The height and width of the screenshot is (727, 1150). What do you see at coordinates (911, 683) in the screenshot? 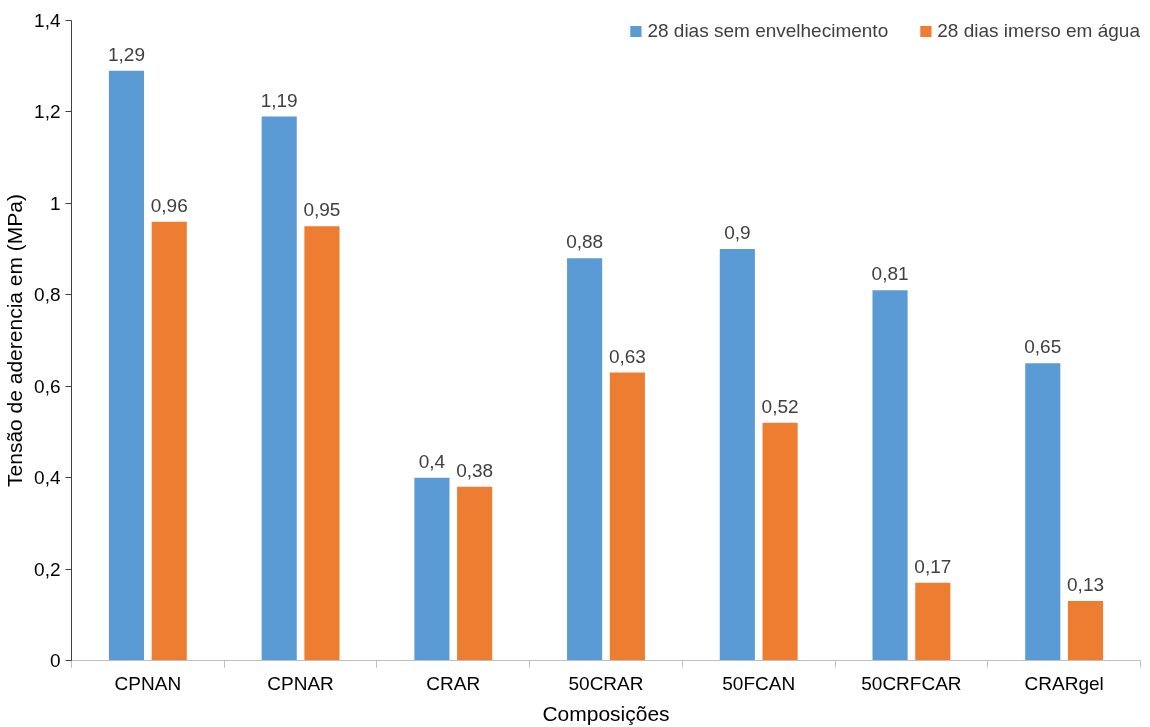
I see `x-tick-label: 50CRFCAR` at bounding box center [911, 683].